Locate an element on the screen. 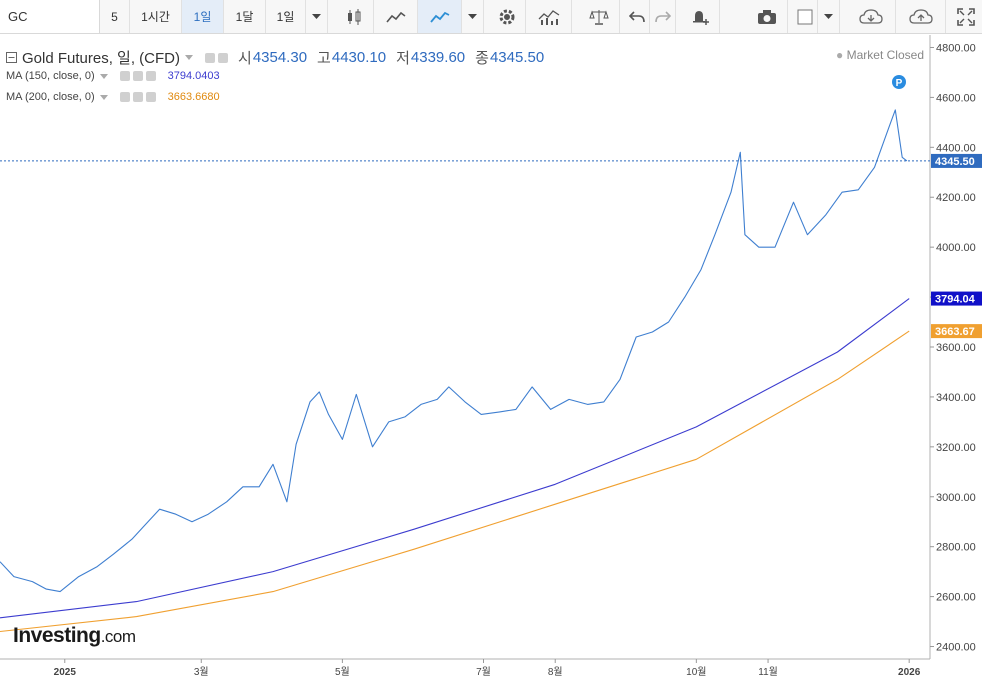 This screenshot has width=982, height=679. x-tick-label: 11월 is located at coordinates (768, 672).